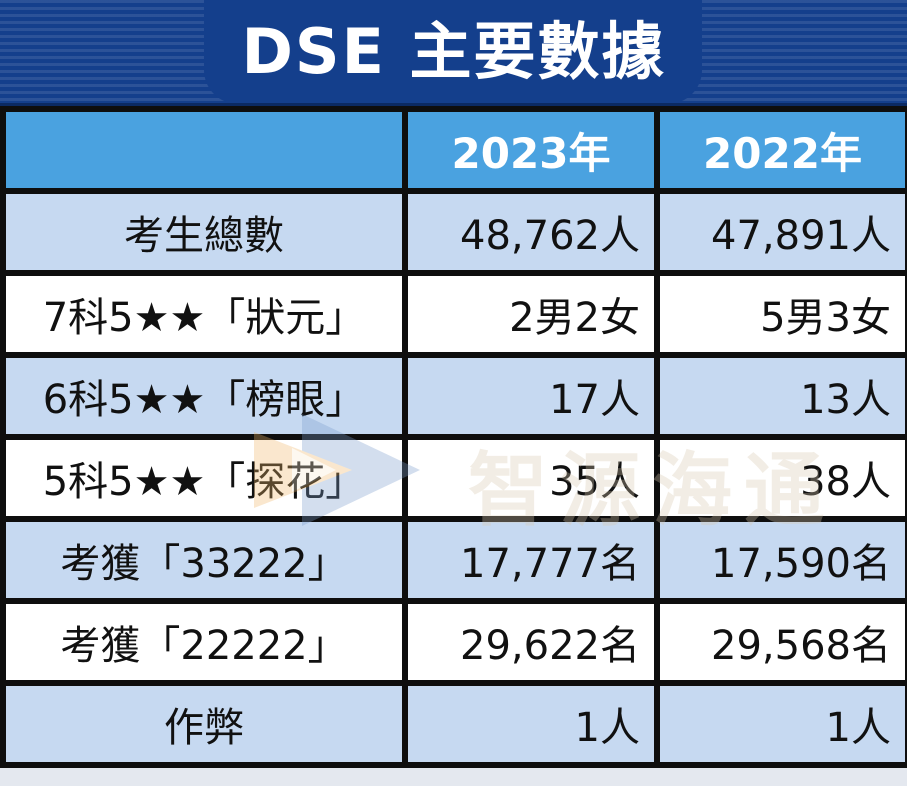  What do you see at coordinates (204, 232) in the screenshot?
I see `row-label: 考生總數` at bounding box center [204, 232].